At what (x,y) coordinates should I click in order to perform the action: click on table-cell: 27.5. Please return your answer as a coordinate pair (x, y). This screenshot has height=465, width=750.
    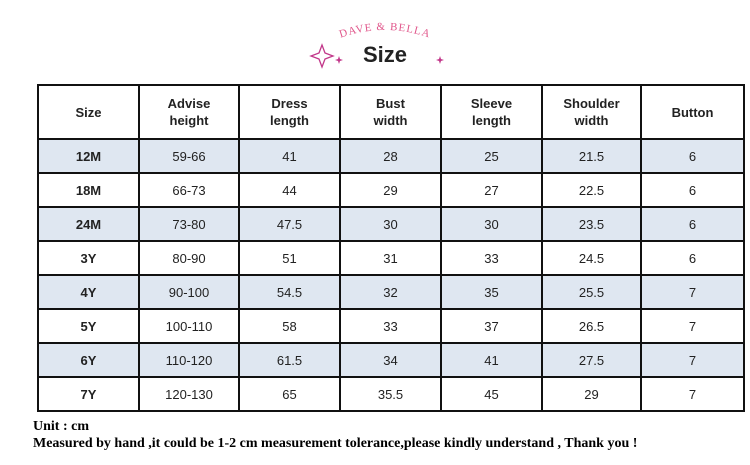
    Looking at the image, I should click on (591, 360).